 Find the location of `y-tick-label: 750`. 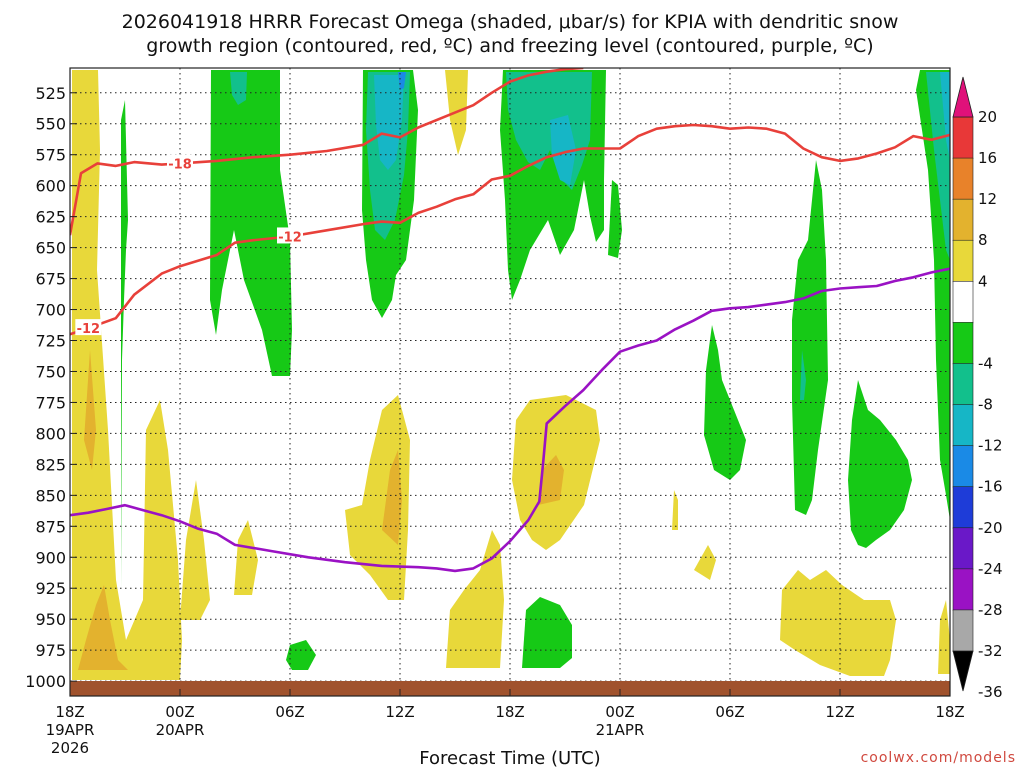

y-tick-label: 750 is located at coordinates (50, 371).